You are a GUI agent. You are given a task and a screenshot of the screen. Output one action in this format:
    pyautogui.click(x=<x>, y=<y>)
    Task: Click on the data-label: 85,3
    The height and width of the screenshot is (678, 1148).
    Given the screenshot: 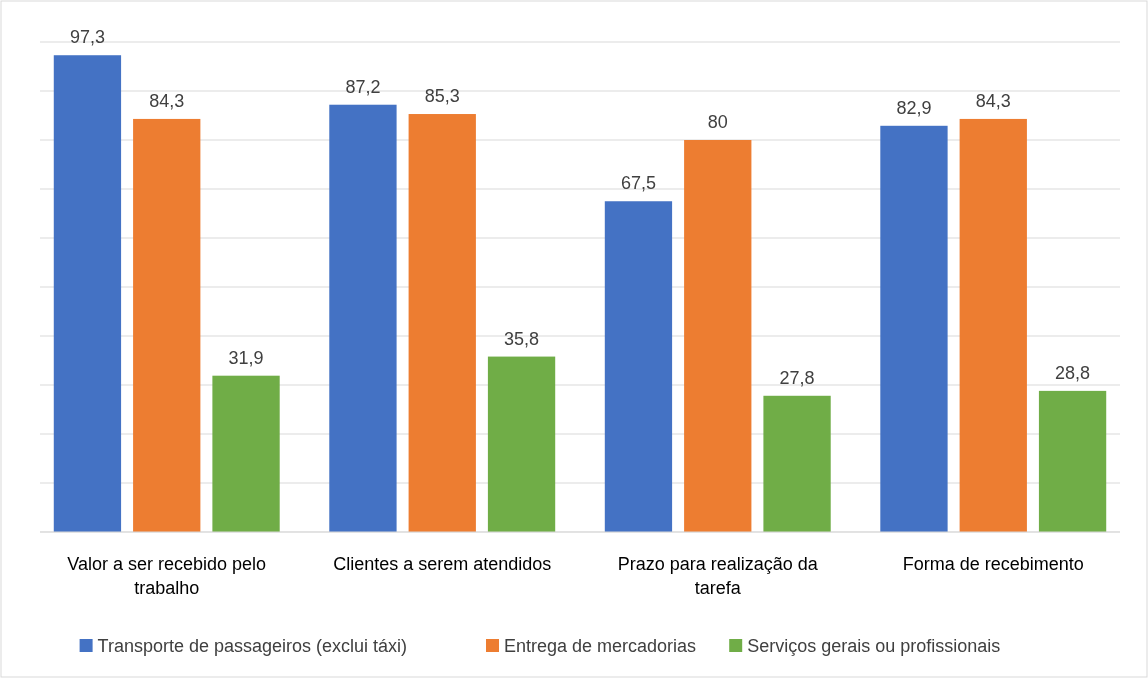 What is the action you would take?
    pyautogui.click(x=442, y=96)
    